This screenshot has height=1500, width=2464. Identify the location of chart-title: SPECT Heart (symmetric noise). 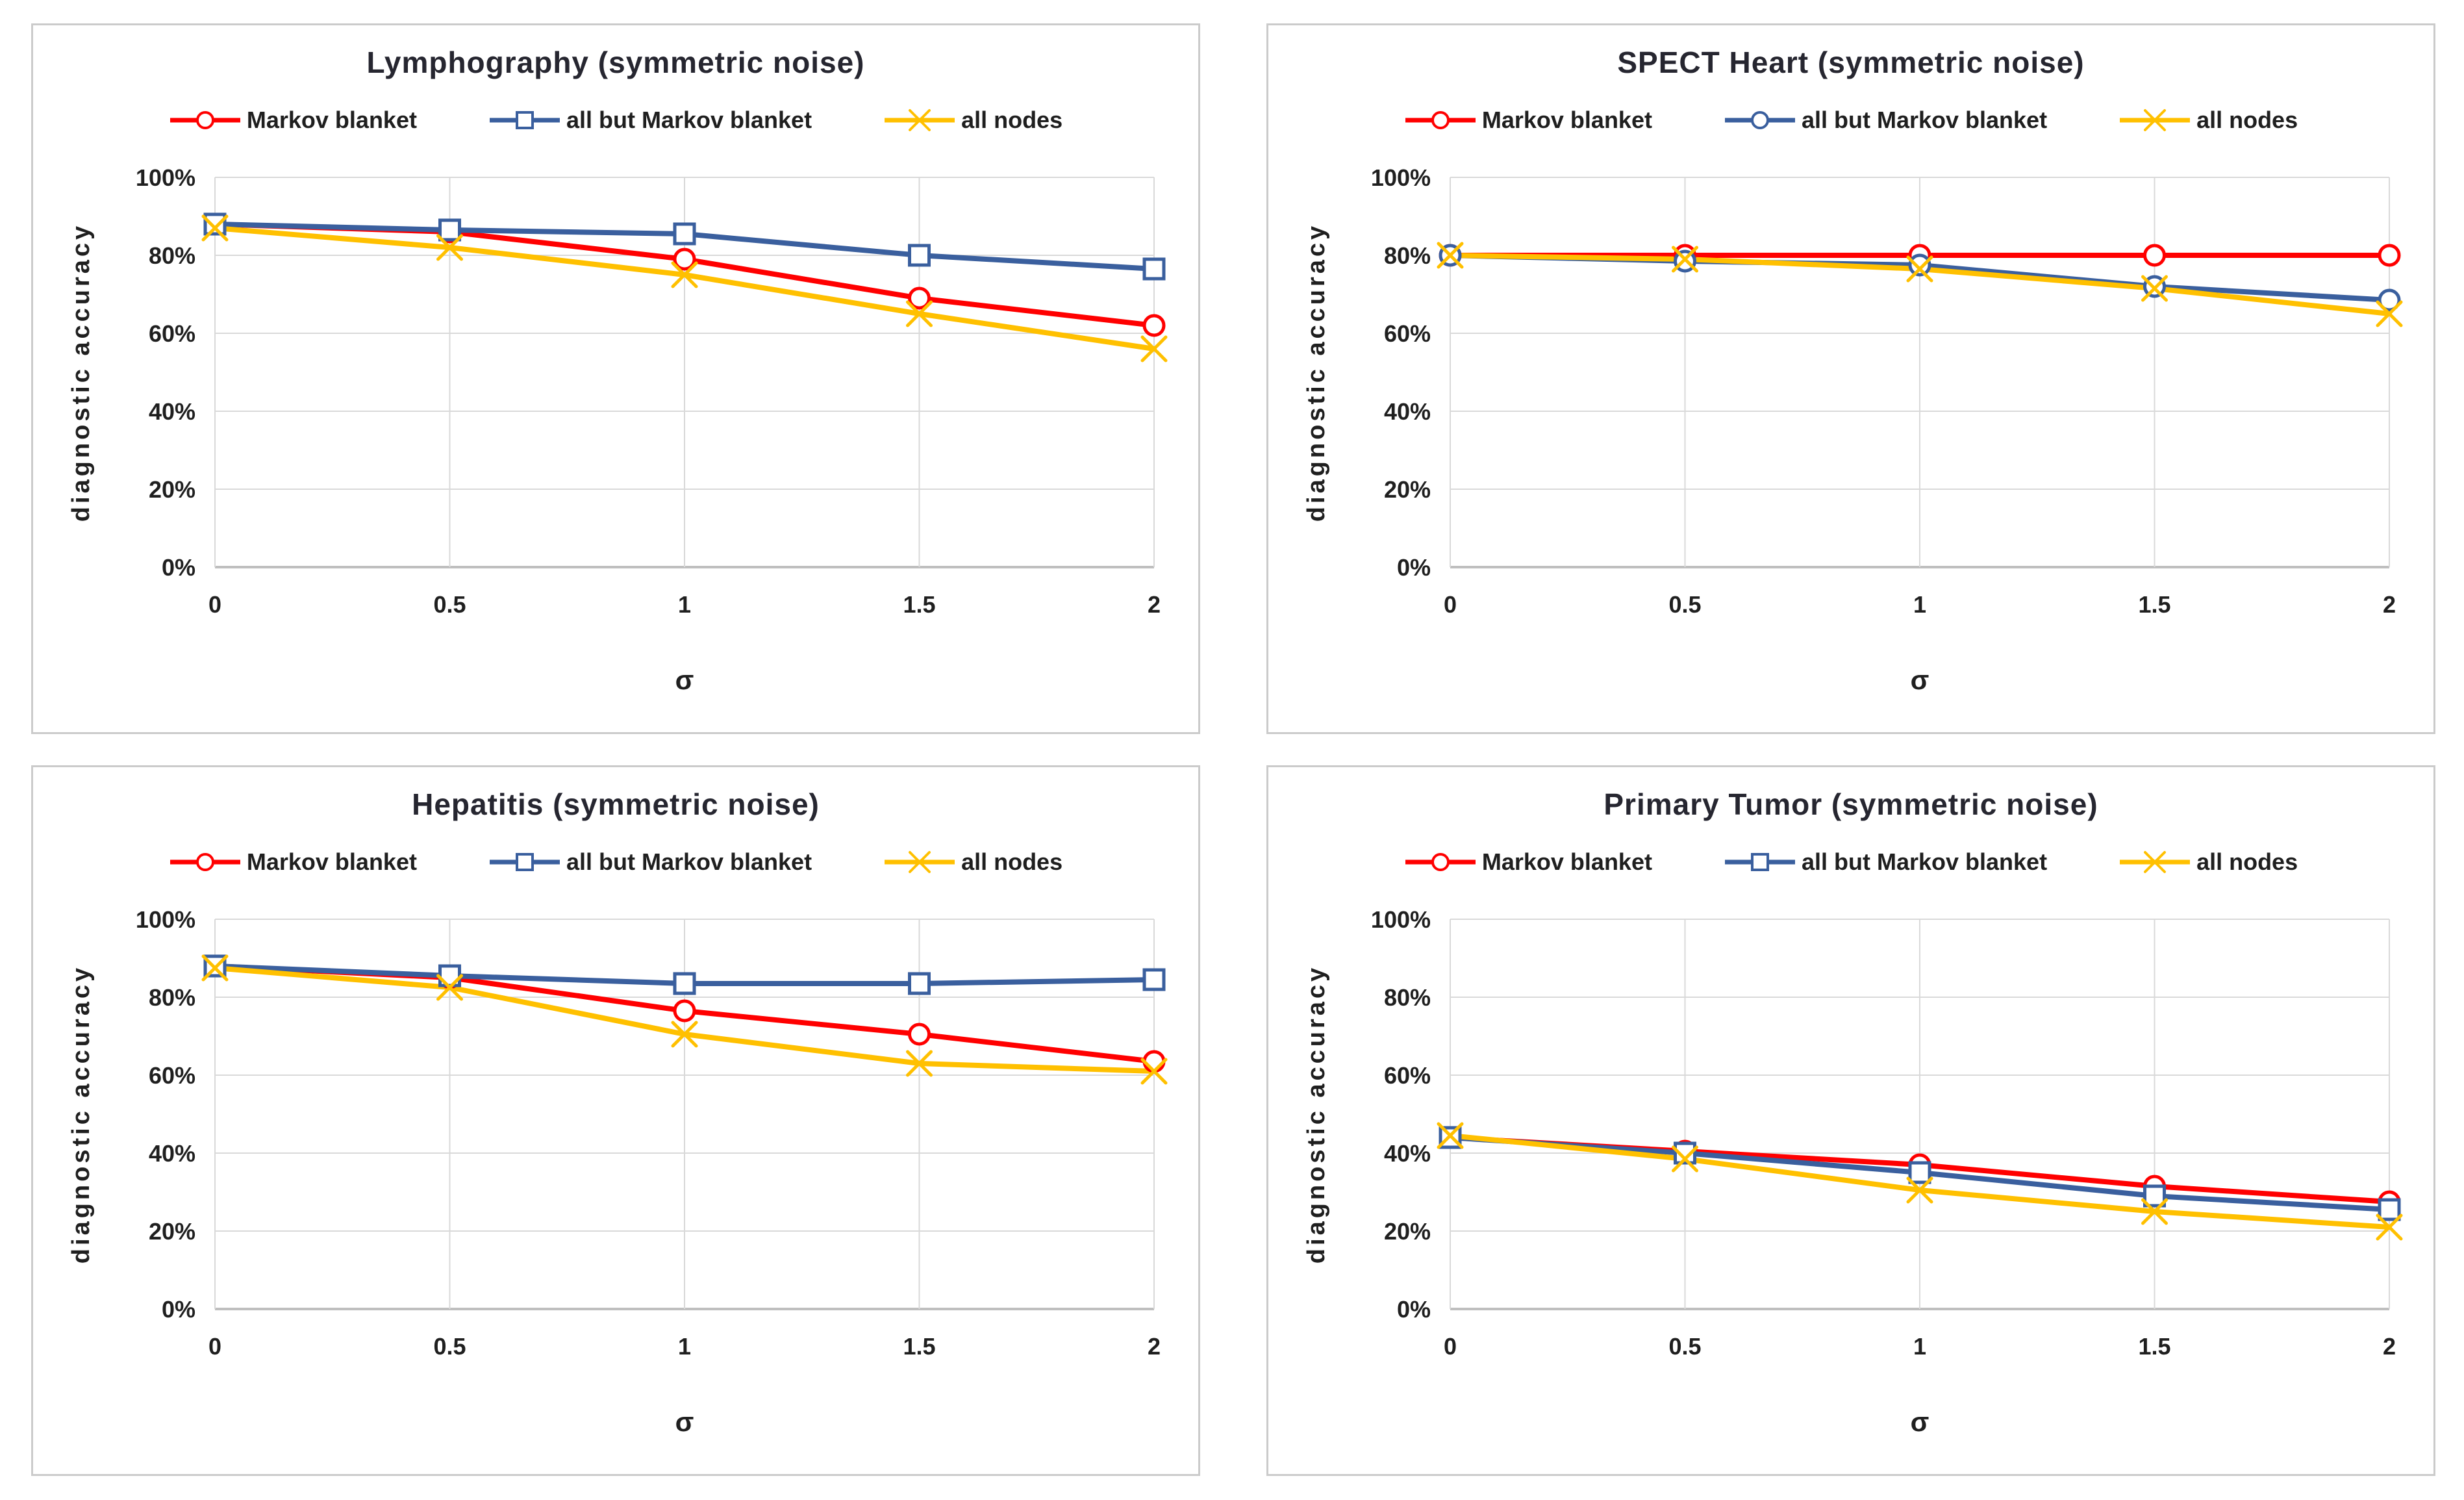
(1851, 62).